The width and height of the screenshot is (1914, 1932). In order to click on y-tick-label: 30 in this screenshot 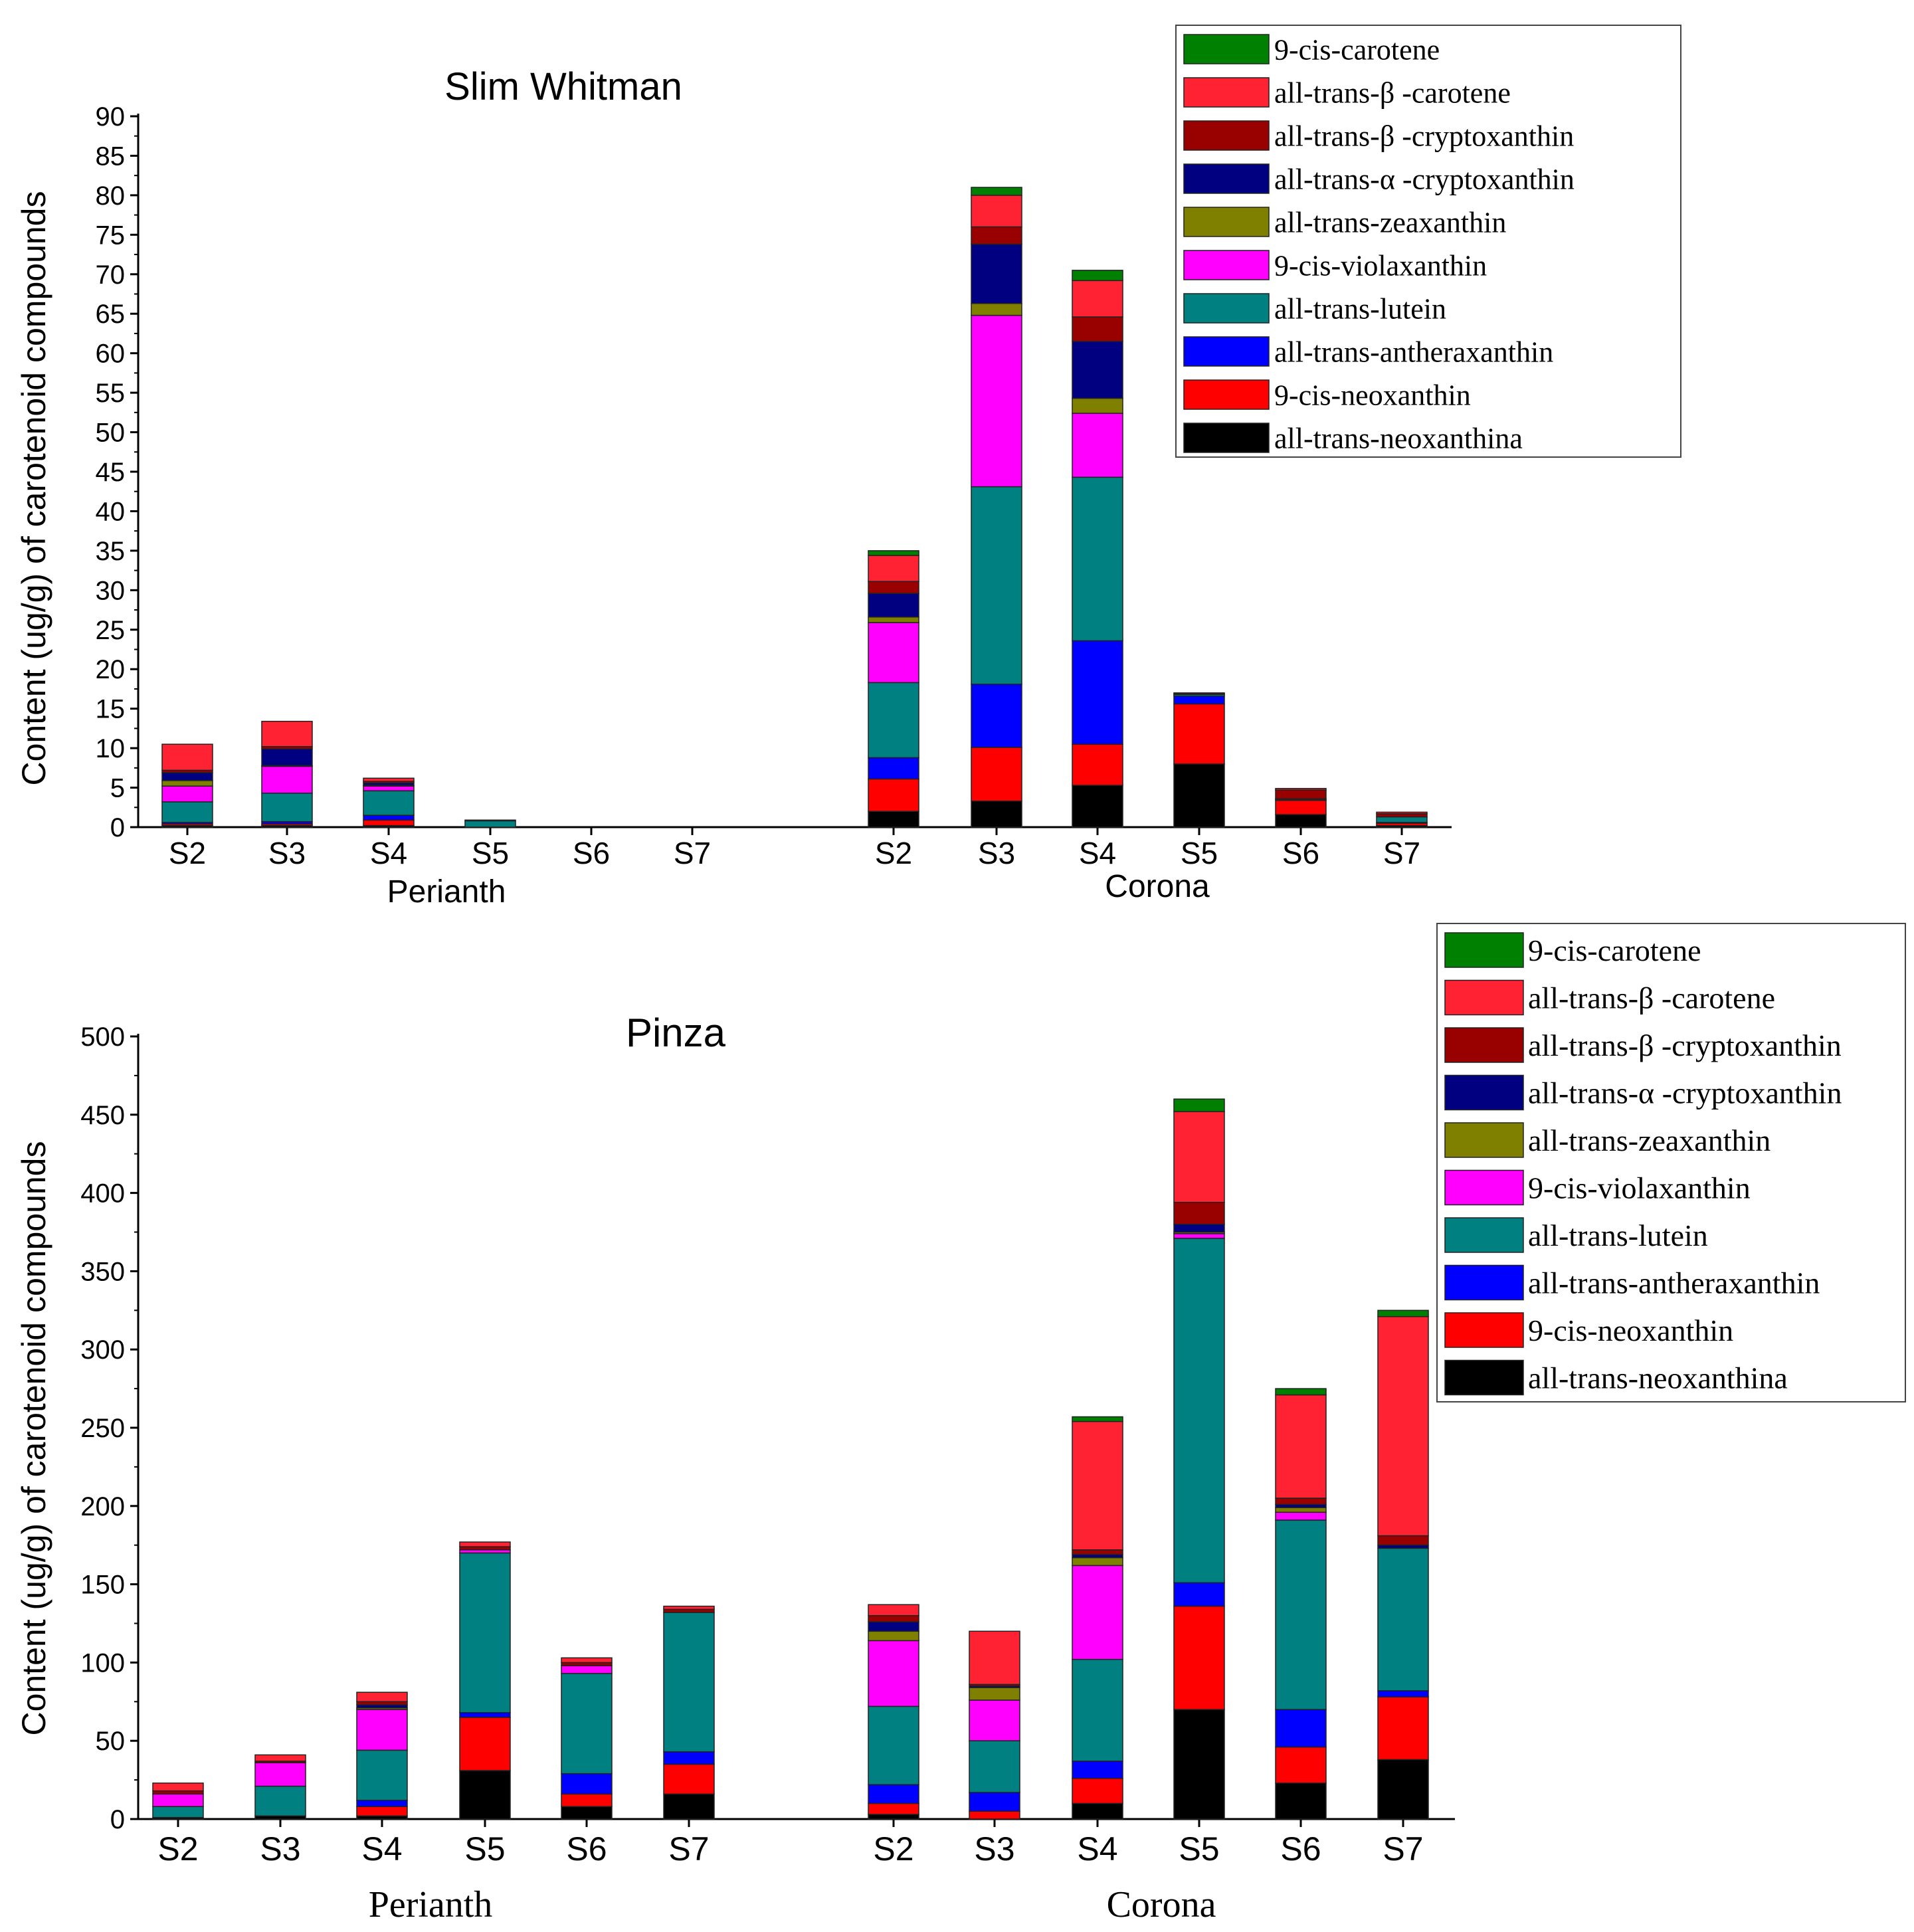, I will do `click(111, 590)`.